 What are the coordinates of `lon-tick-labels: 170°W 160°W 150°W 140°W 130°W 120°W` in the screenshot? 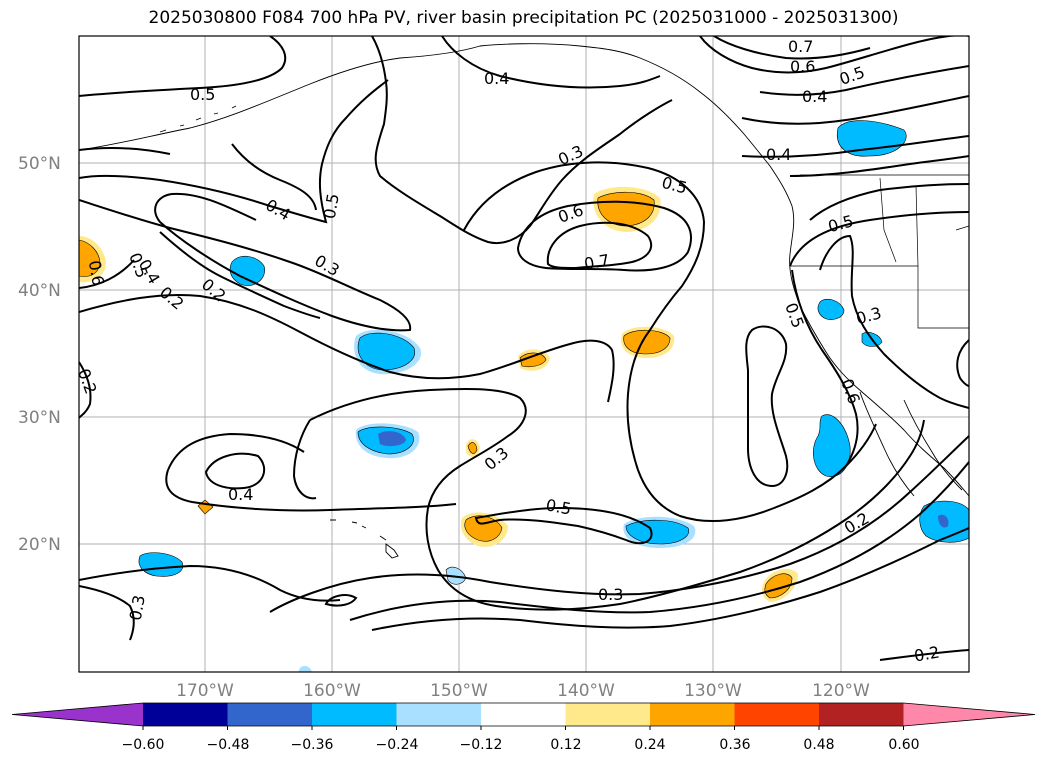 It's located at (523, 691).